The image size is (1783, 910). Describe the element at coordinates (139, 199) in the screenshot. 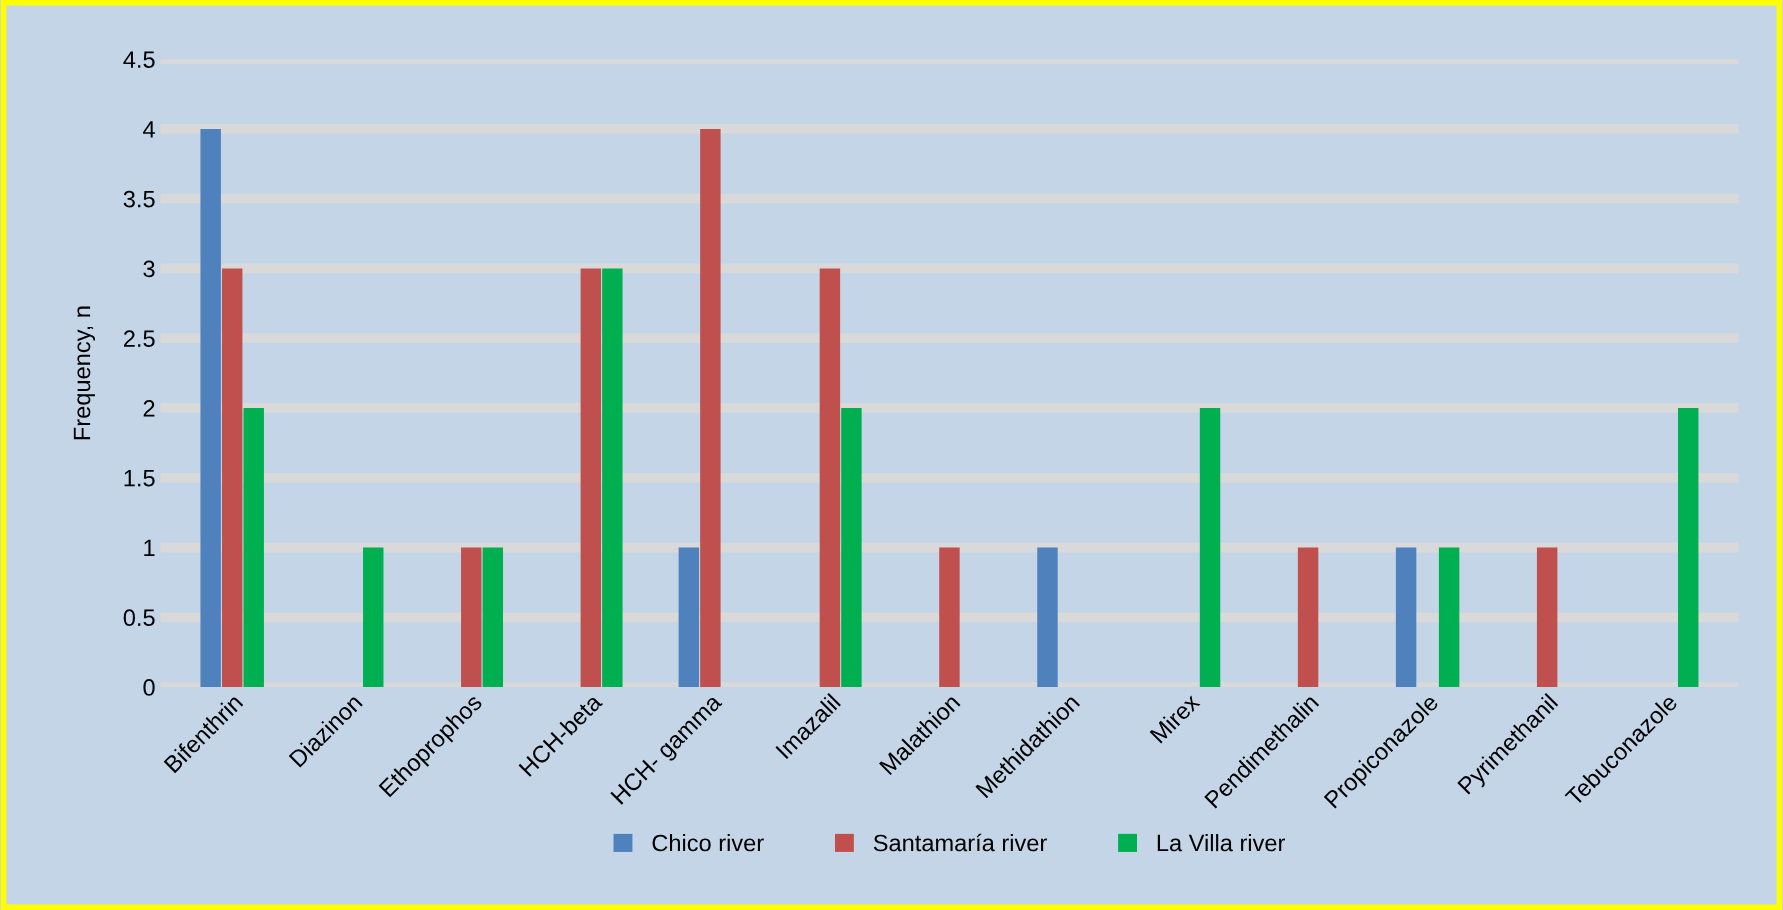

I see `y-tick-label: 3.5` at that location.